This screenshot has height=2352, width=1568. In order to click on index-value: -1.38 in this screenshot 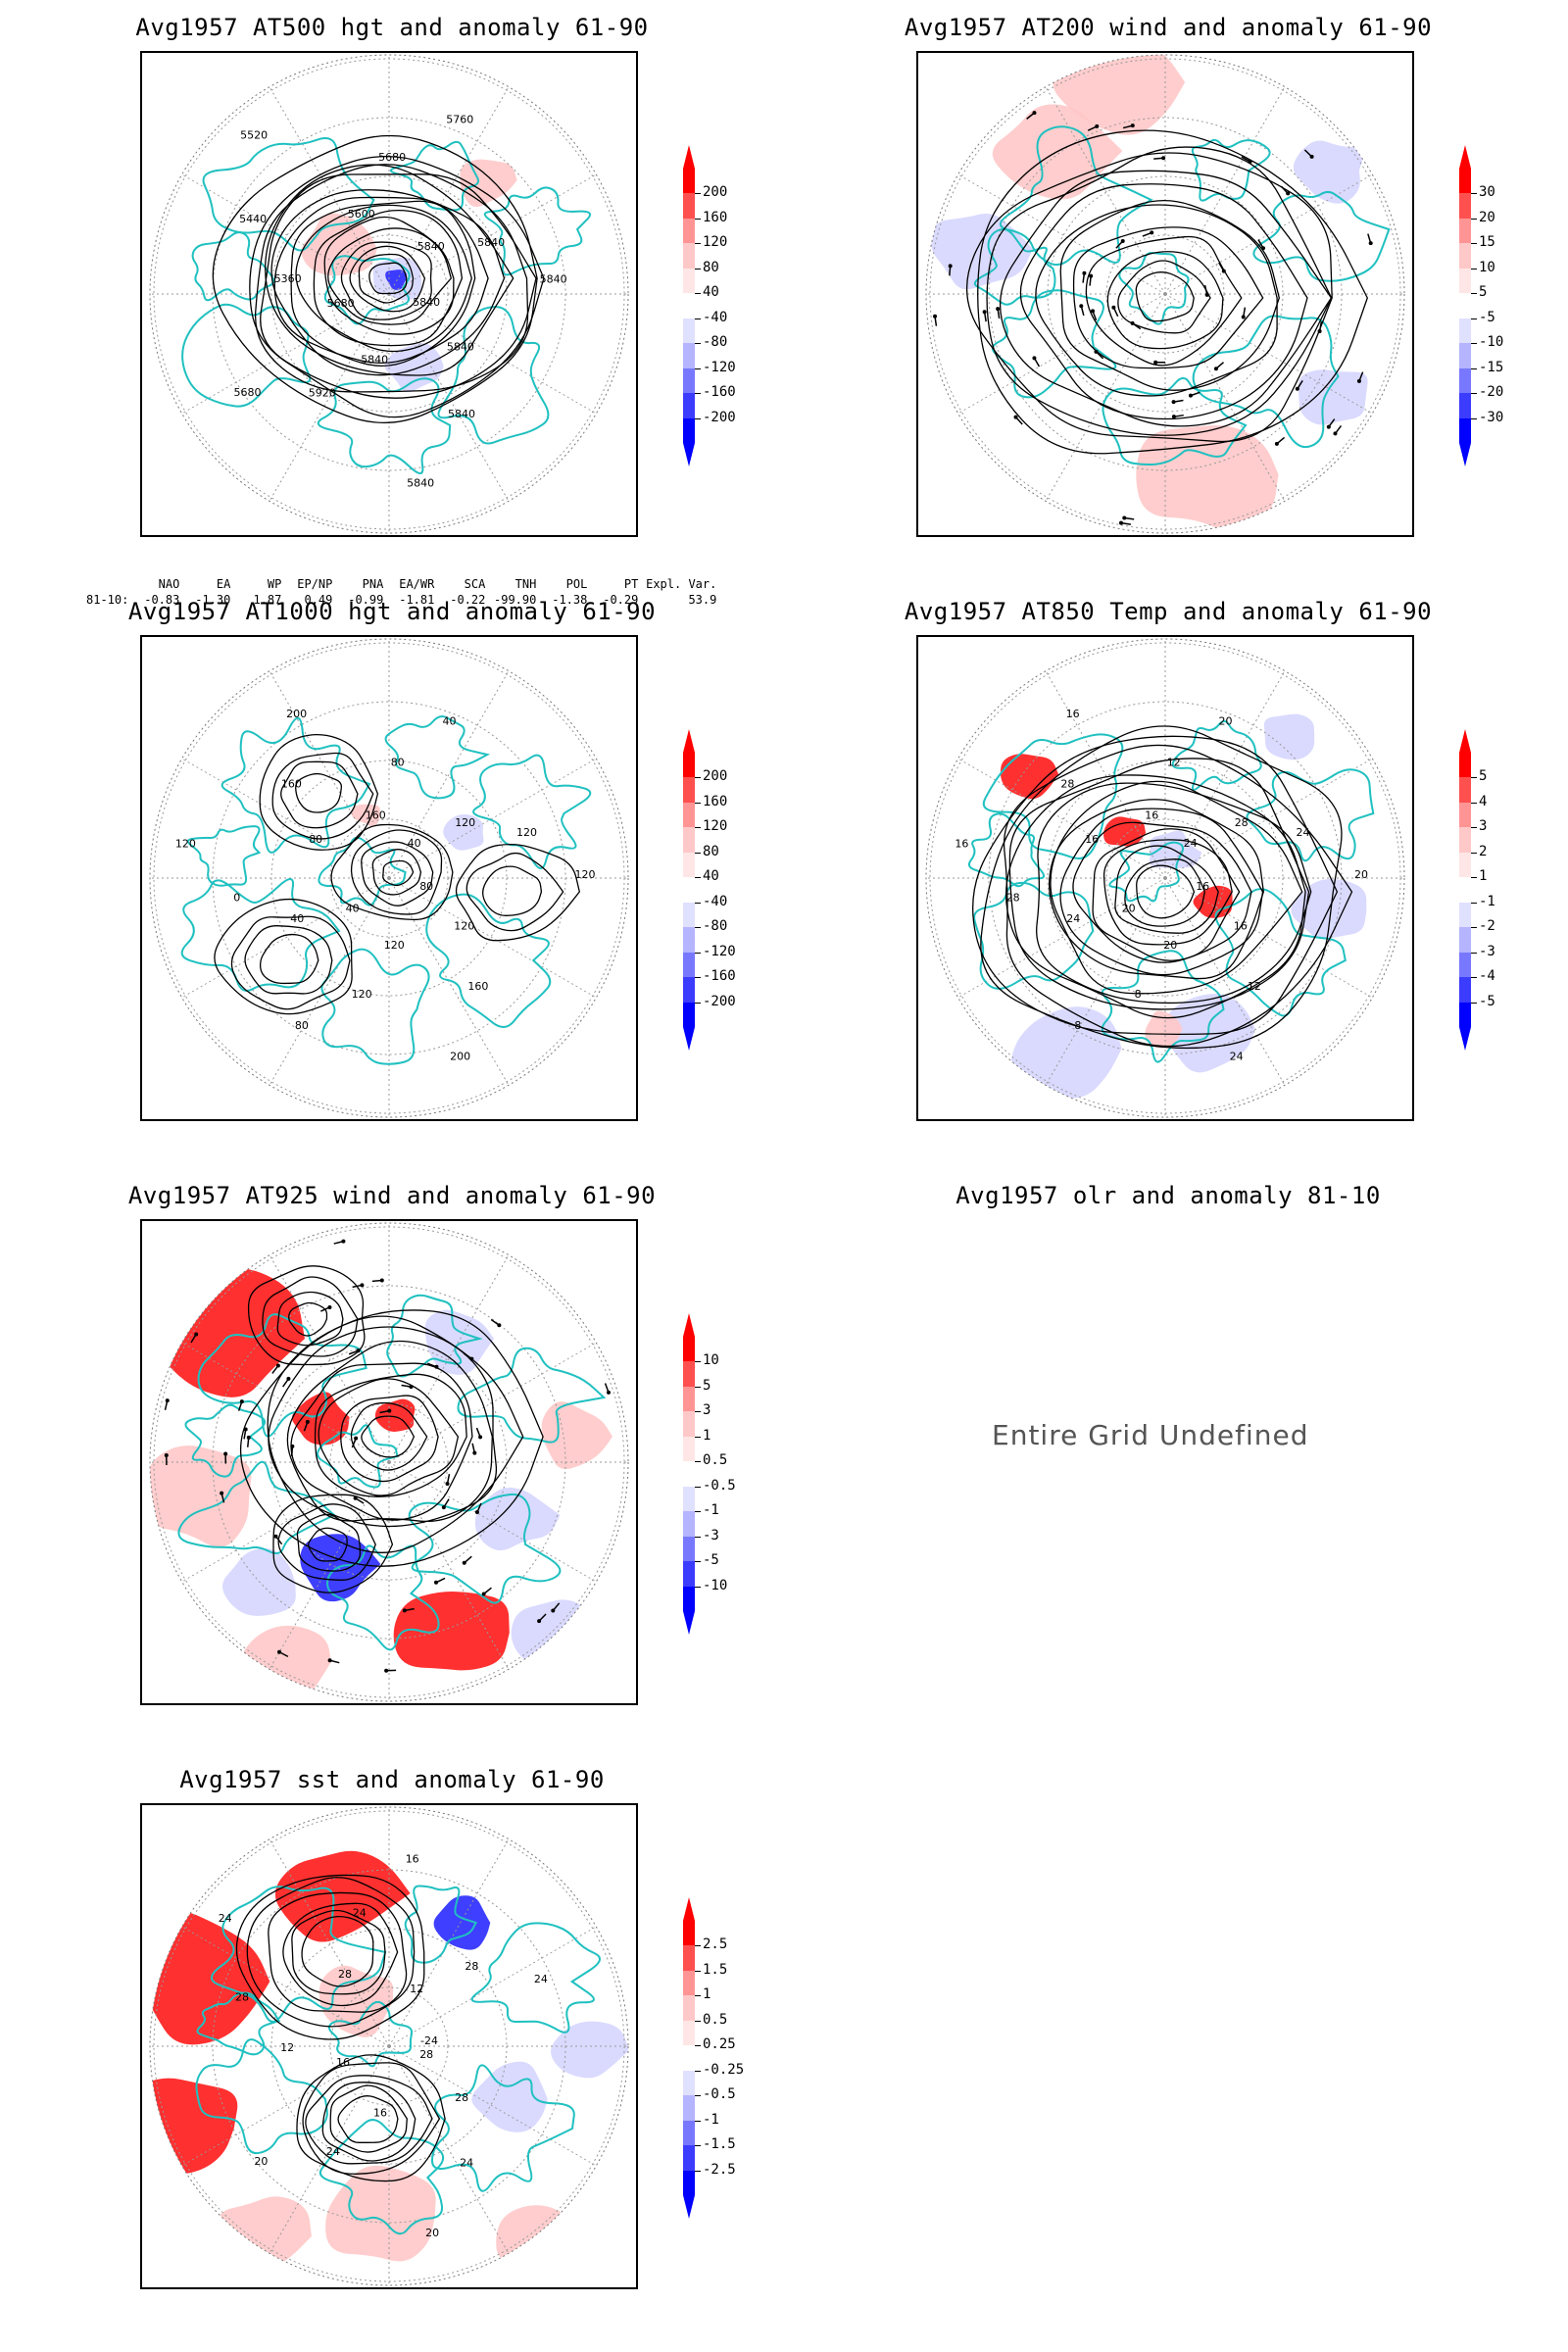, I will do `click(570, 600)`.